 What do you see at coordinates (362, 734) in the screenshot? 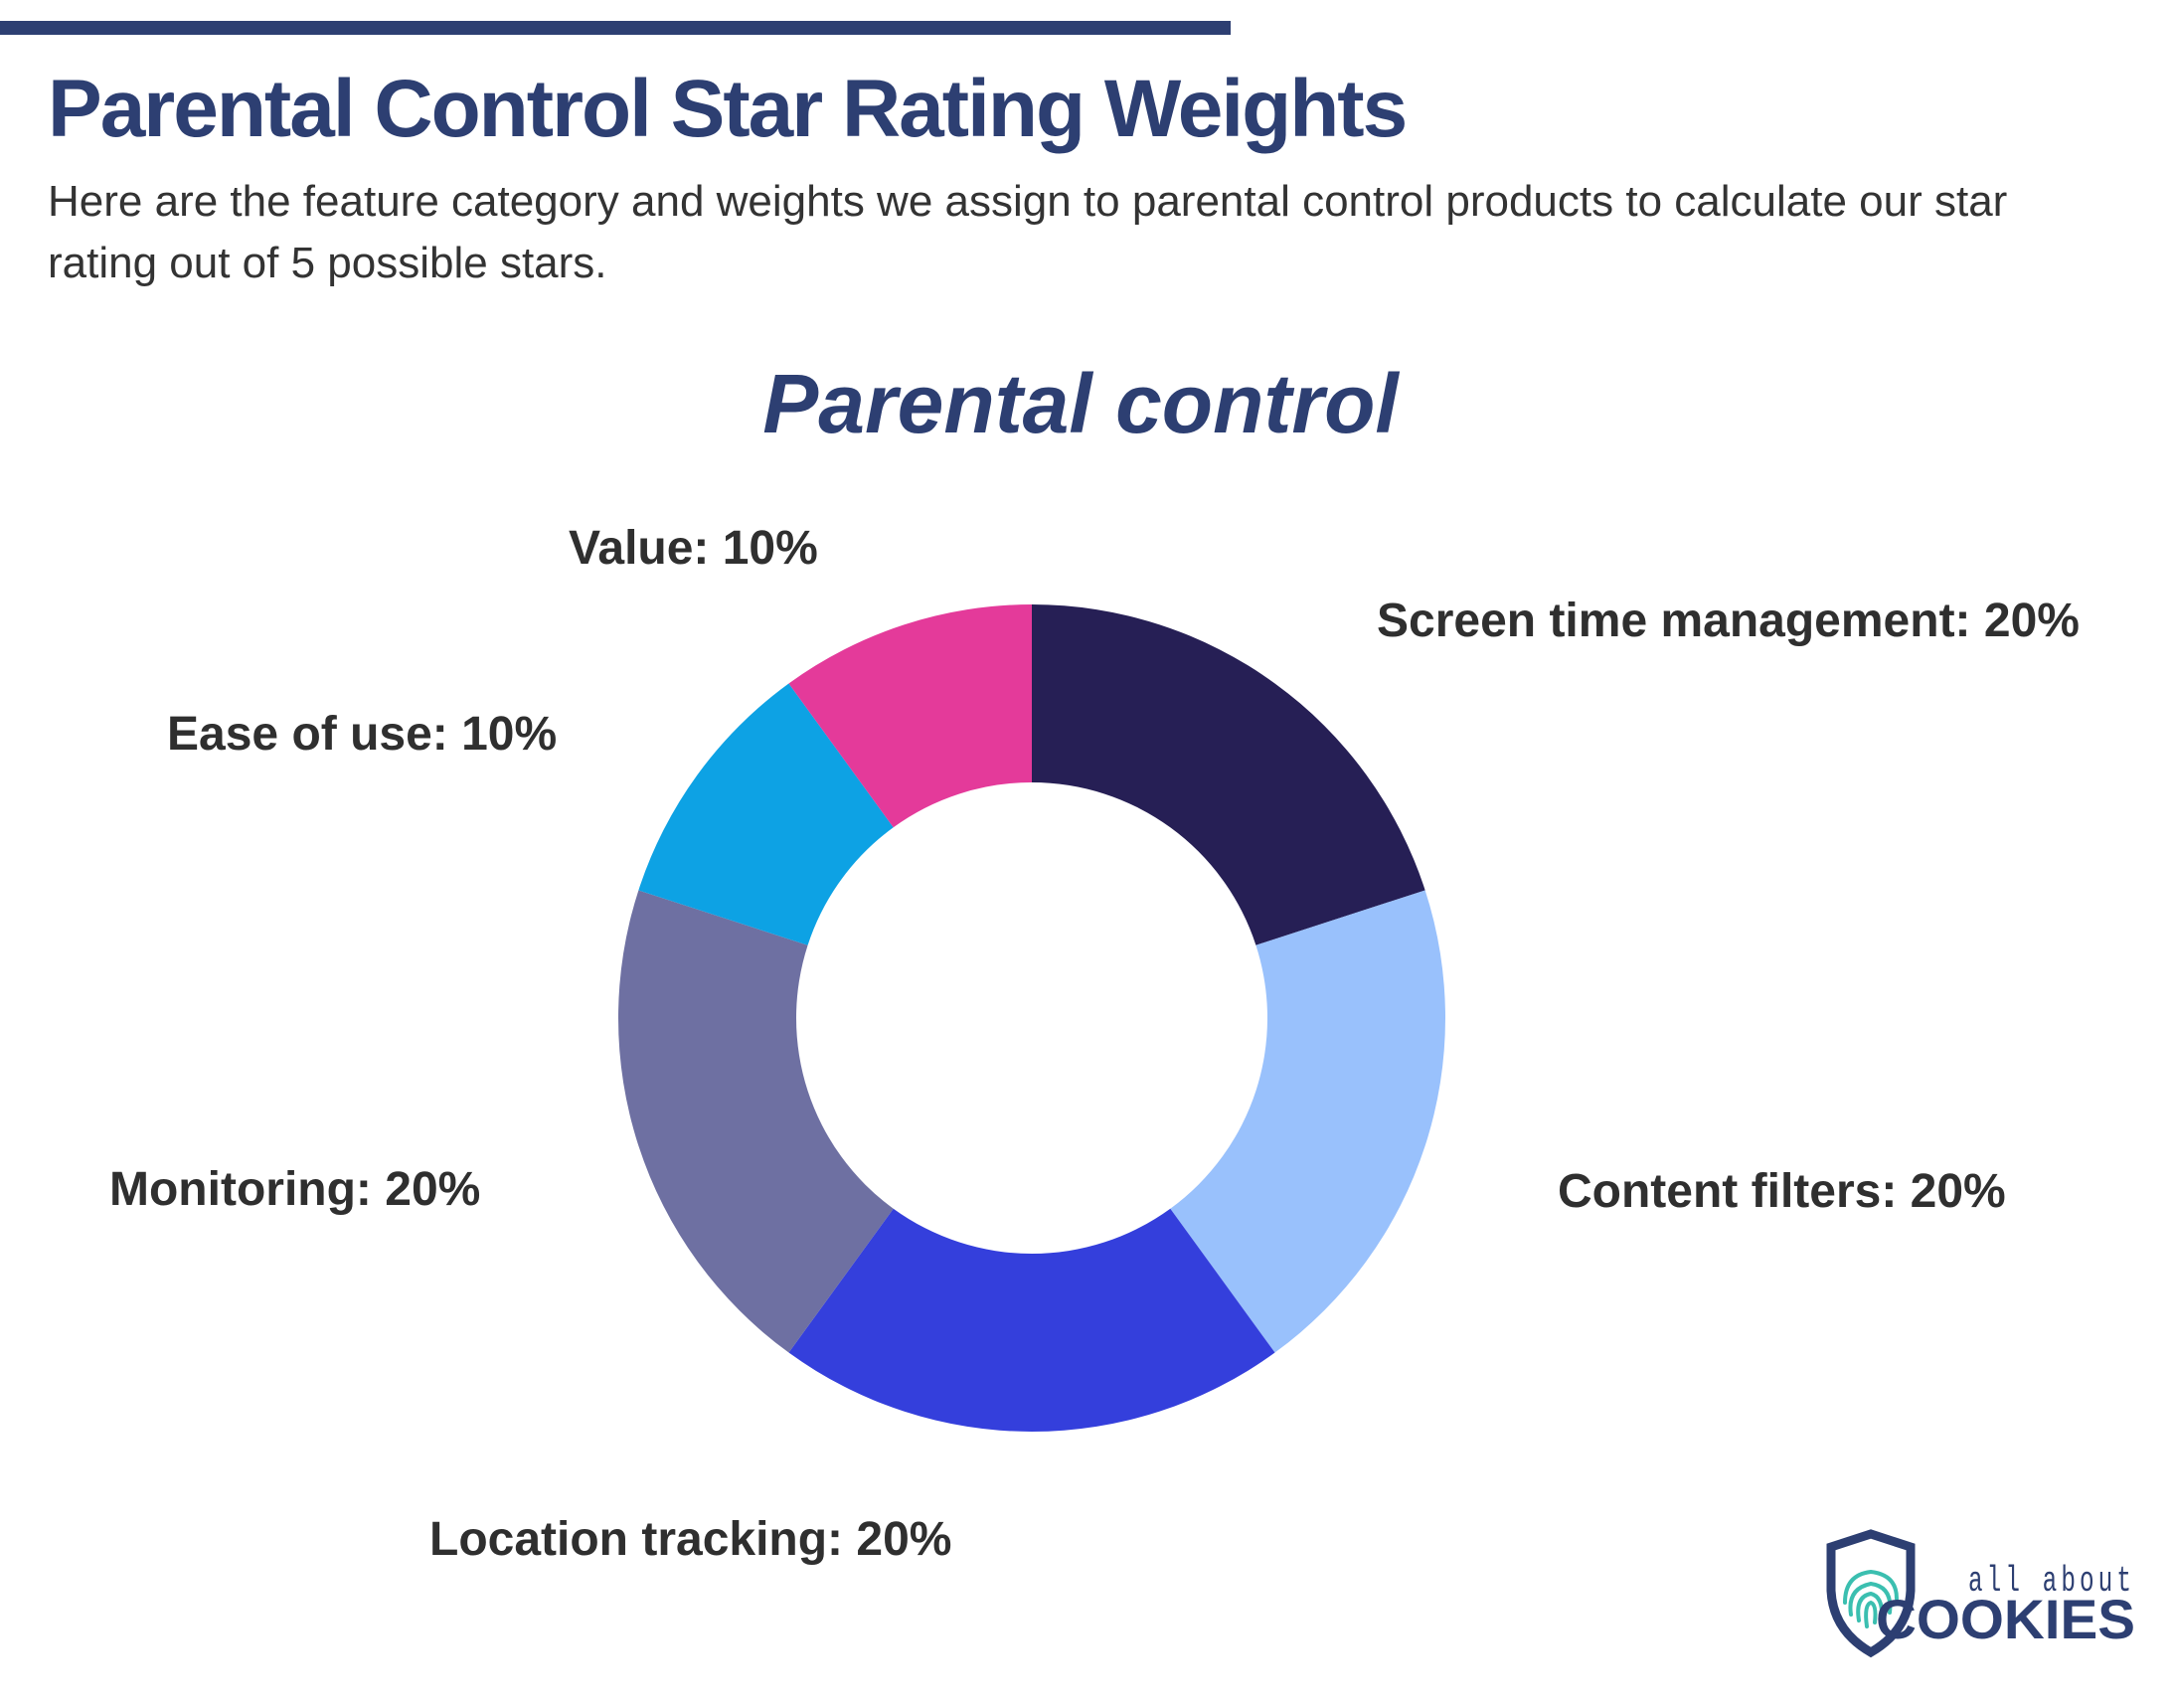
I see `slice-label-ease-of-use: Ease of use: 10%` at bounding box center [362, 734].